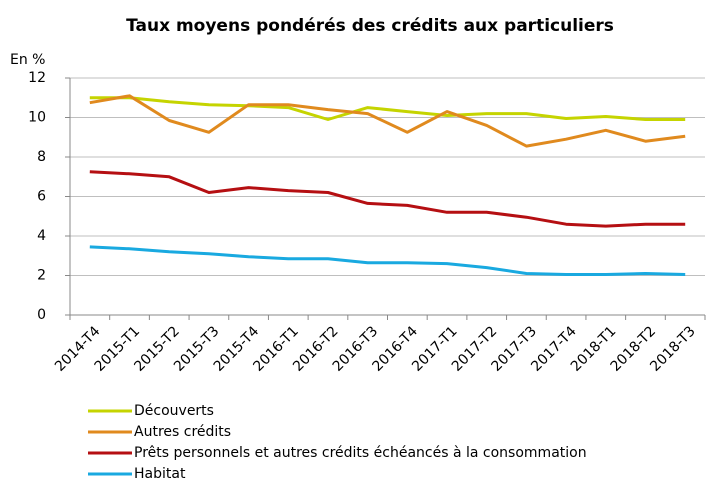  Describe the element at coordinates (160, 473) in the screenshot. I see `legend-label: Habitat` at that location.